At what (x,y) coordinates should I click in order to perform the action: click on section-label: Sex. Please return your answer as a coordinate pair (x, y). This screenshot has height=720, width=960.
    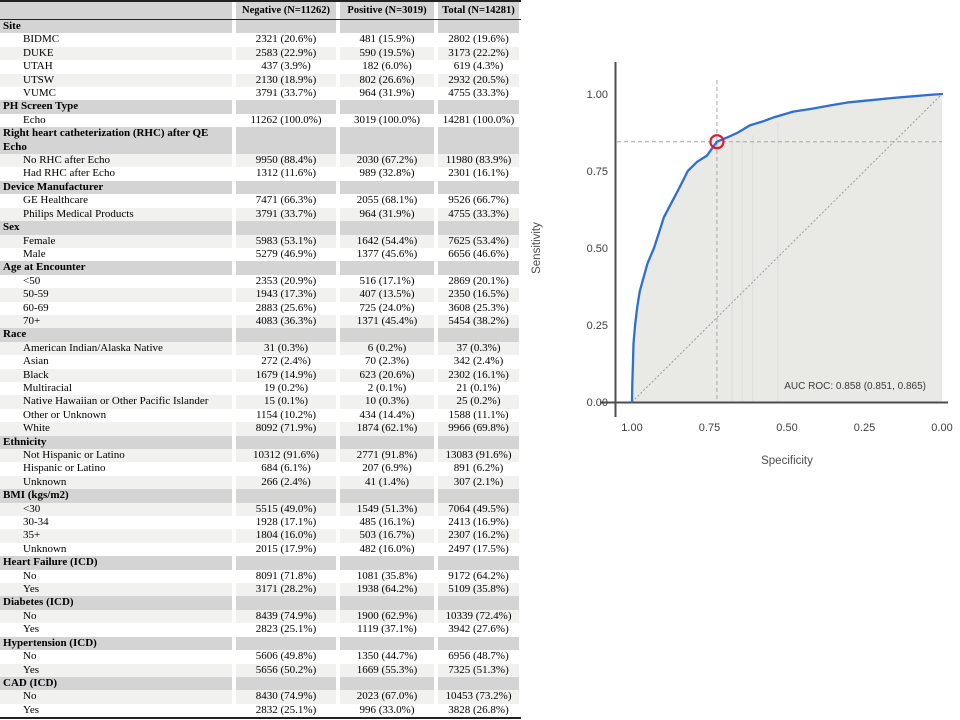
    Looking at the image, I should click on (116, 228).